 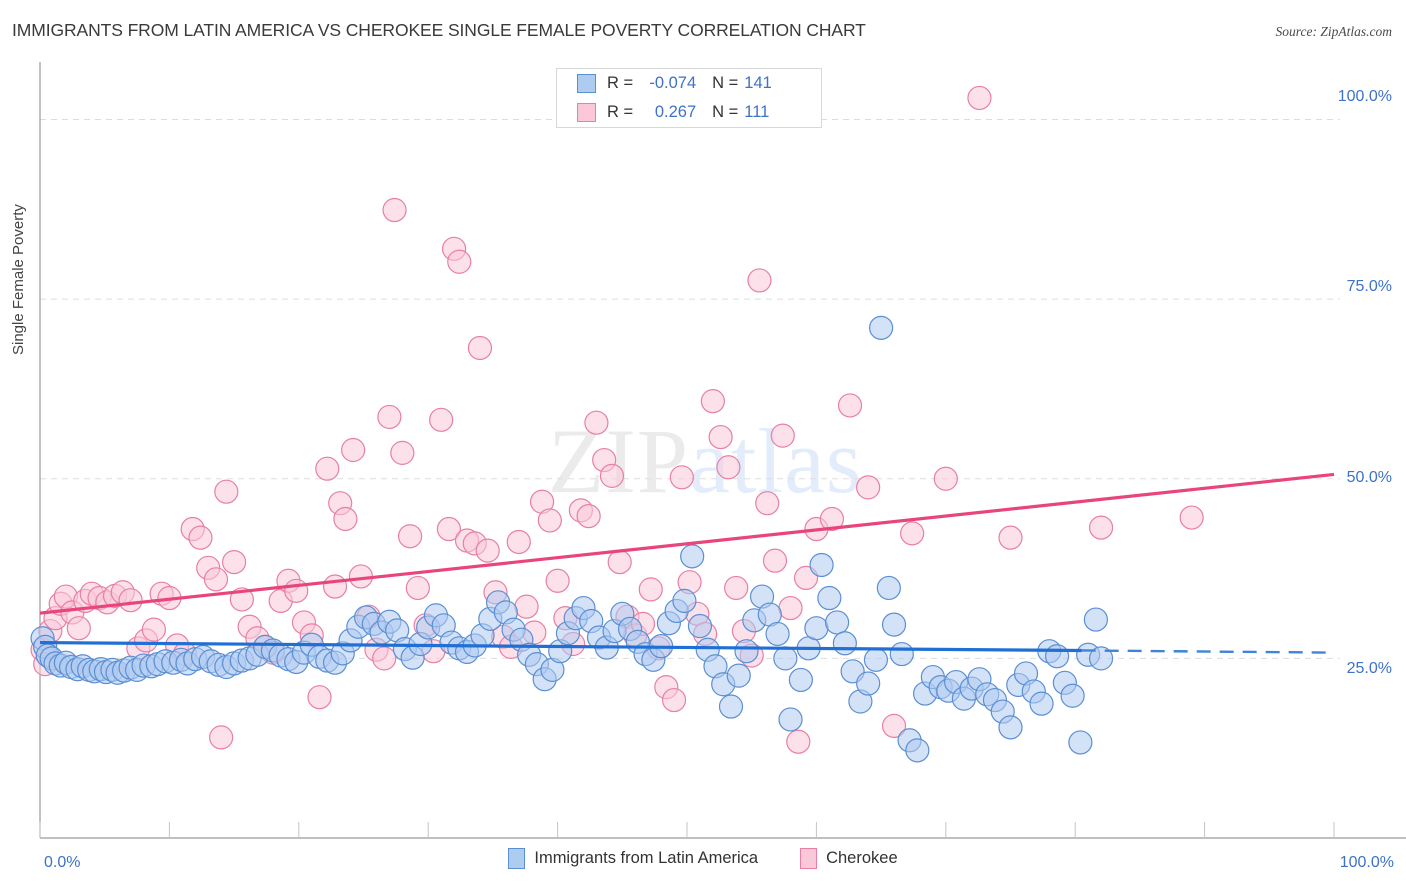 I want to click on series-legend: Immigrants from Latin America Cherokee, so click(x=703, y=858).